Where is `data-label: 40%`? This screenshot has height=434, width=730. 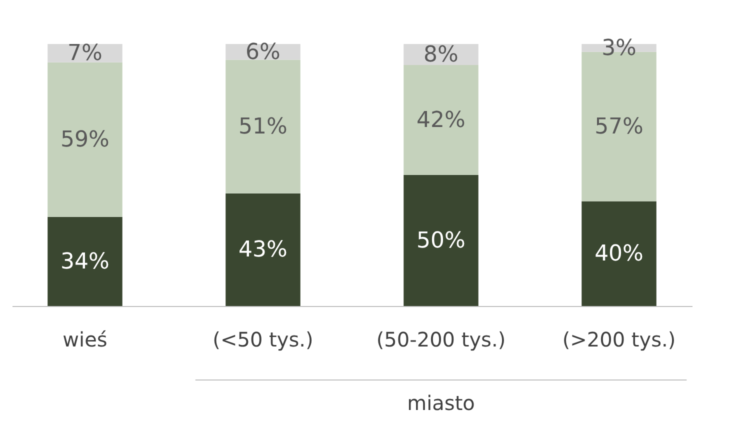 data-label: 40% is located at coordinates (619, 254).